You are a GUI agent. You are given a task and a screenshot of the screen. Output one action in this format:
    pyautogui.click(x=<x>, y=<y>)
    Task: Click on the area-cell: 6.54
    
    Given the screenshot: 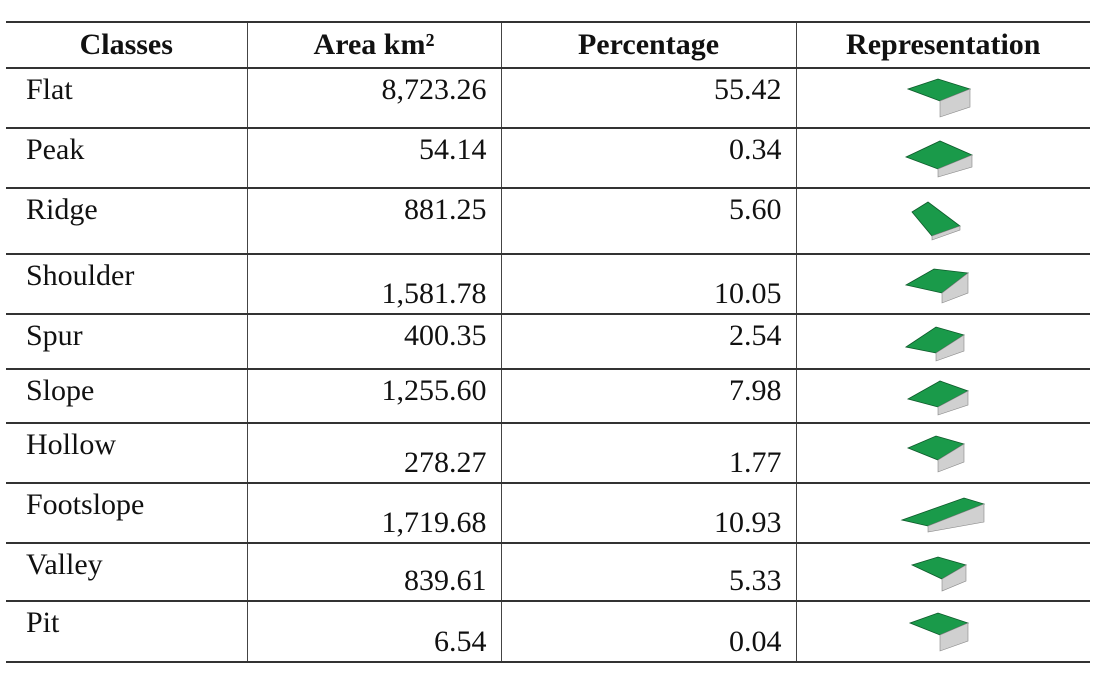 What is the action you would take?
    pyautogui.click(x=373, y=631)
    